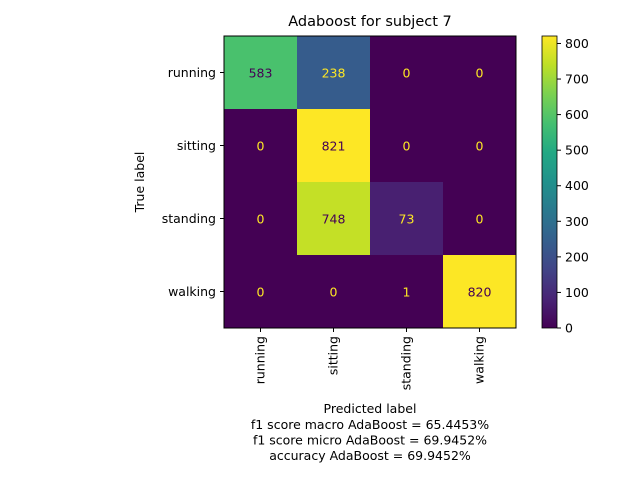 The image size is (640, 485). I want to click on cell-value-3-0: 0, so click(261, 292).